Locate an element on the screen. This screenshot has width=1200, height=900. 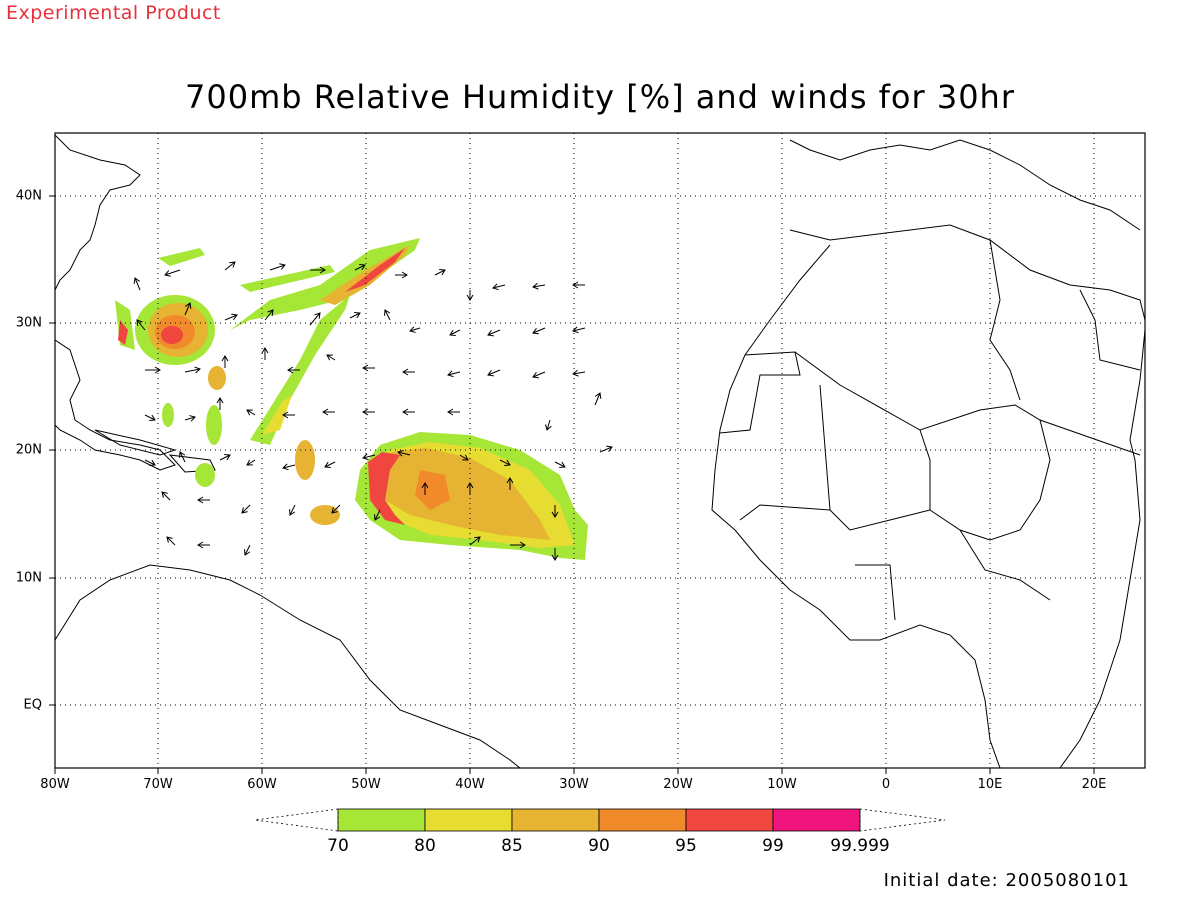
wind-vectors is located at coordinates (373, 411).